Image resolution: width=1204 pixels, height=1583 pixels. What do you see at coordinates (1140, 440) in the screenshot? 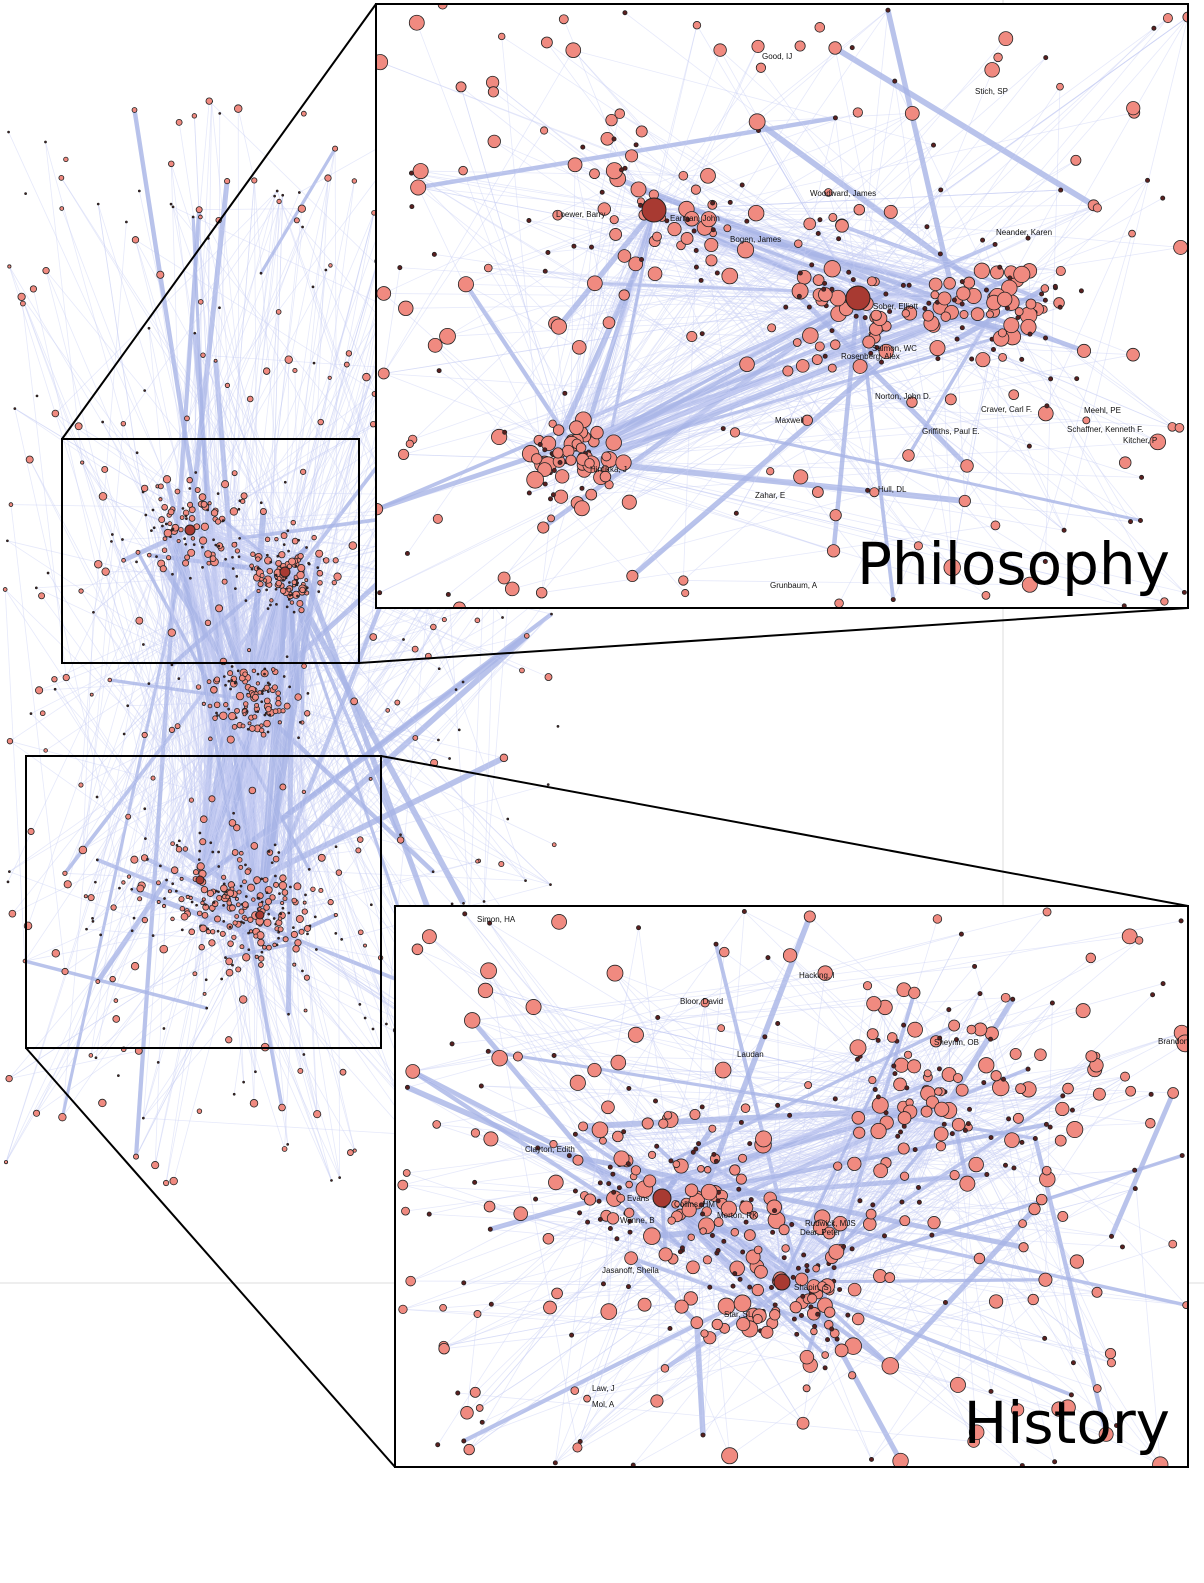
I see `node-label: Kitcher, P` at bounding box center [1140, 440].